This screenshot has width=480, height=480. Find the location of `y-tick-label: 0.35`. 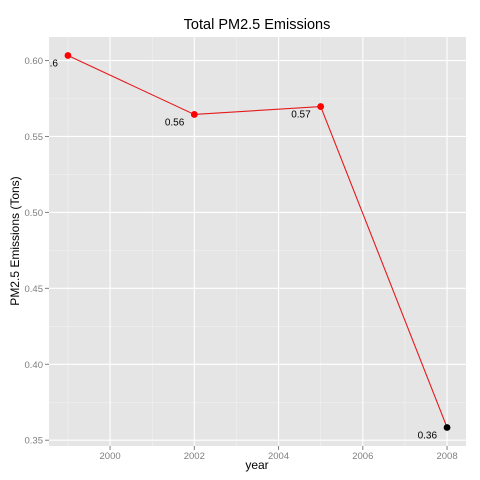

y-tick-label: 0.35 is located at coordinates (34, 441).